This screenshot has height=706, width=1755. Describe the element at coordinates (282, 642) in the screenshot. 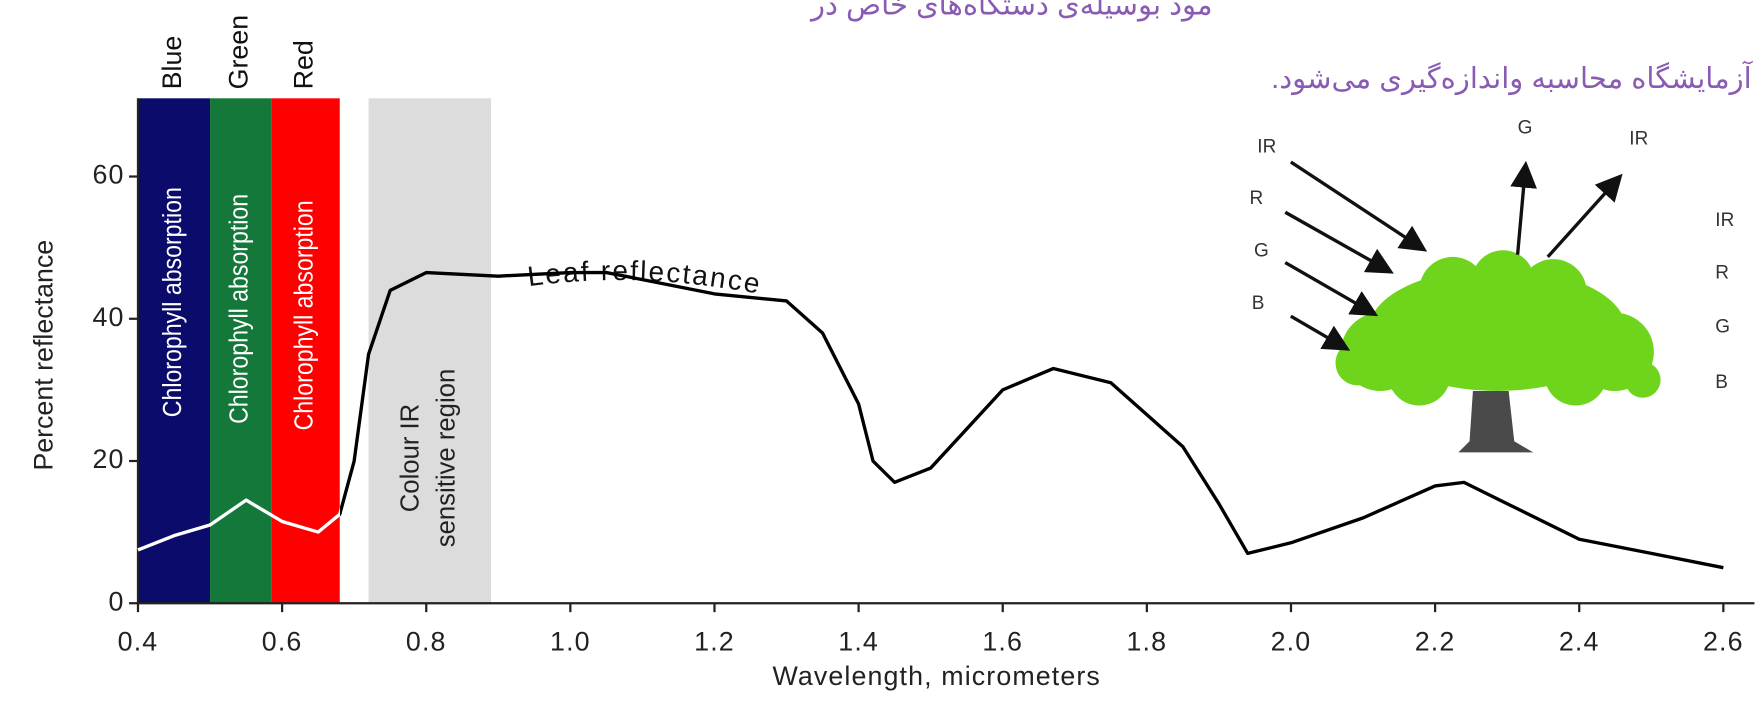

I see `x-tick-label: 0.6` at that location.